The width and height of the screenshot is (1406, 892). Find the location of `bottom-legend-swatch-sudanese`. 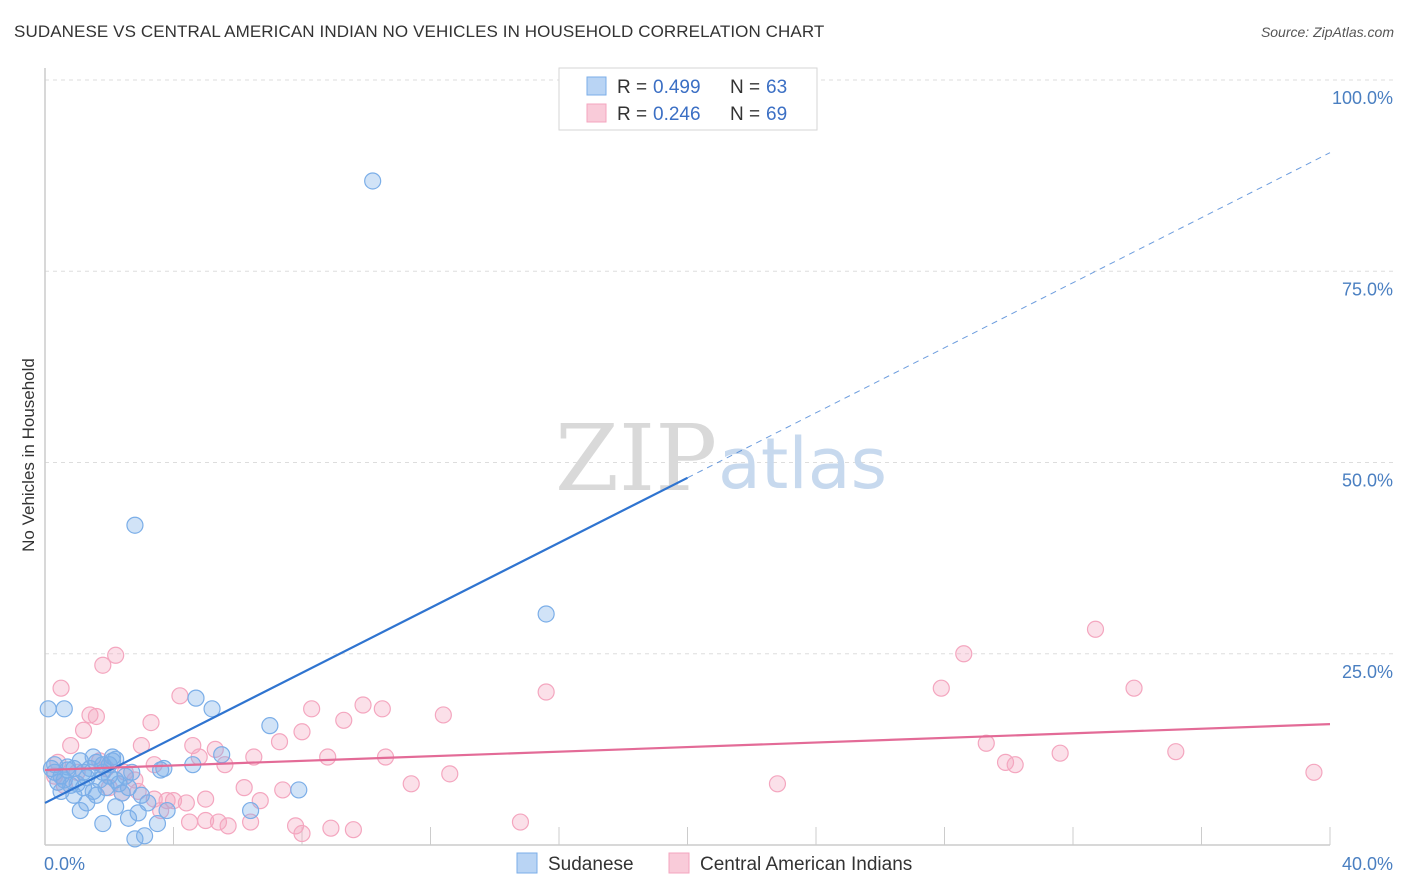

bottom-legend-swatch-sudanese is located at coordinates (527, 863).